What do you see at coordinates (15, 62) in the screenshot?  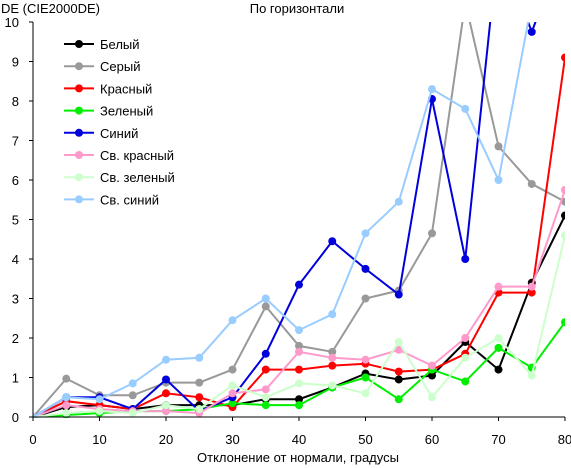 I see `y-tick-label: 9` at bounding box center [15, 62].